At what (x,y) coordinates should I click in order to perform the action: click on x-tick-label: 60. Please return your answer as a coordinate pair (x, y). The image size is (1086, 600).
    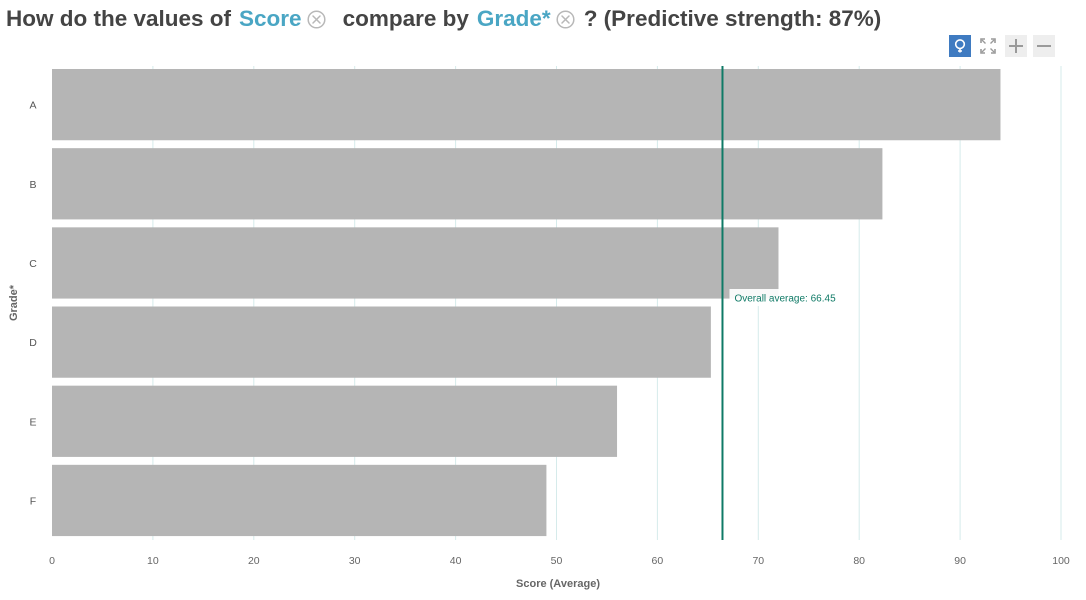
    Looking at the image, I should click on (658, 561).